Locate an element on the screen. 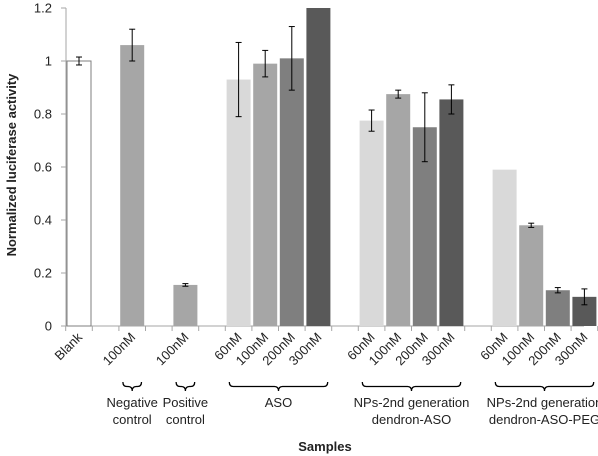  group-label: dendron-ASO is located at coordinates (412, 419).